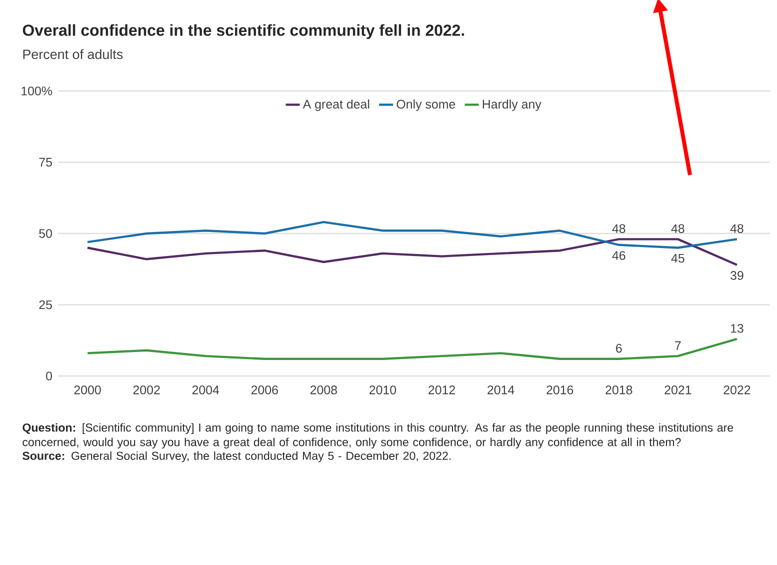 The width and height of the screenshot is (777, 565). Describe the element at coordinates (737, 328) in the screenshot. I see `data-label: 13` at that location.